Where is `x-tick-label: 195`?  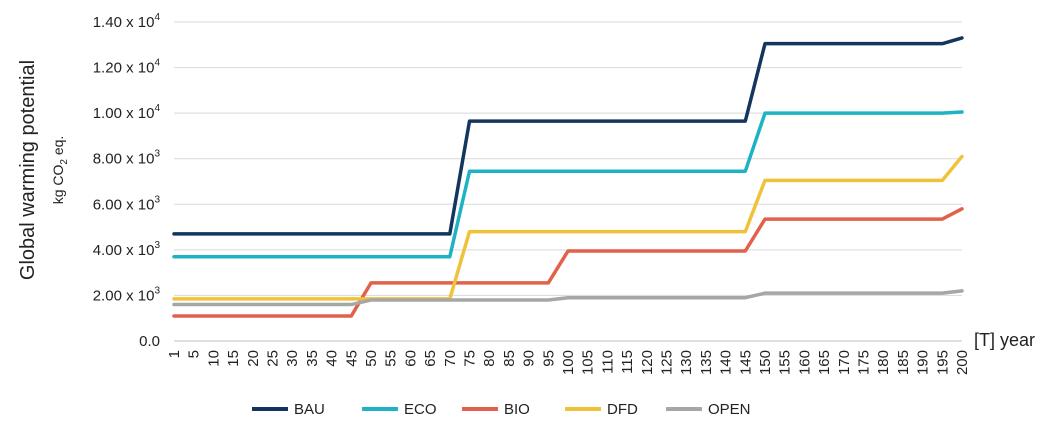
x-tick-label: 195 is located at coordinates (942, 362).